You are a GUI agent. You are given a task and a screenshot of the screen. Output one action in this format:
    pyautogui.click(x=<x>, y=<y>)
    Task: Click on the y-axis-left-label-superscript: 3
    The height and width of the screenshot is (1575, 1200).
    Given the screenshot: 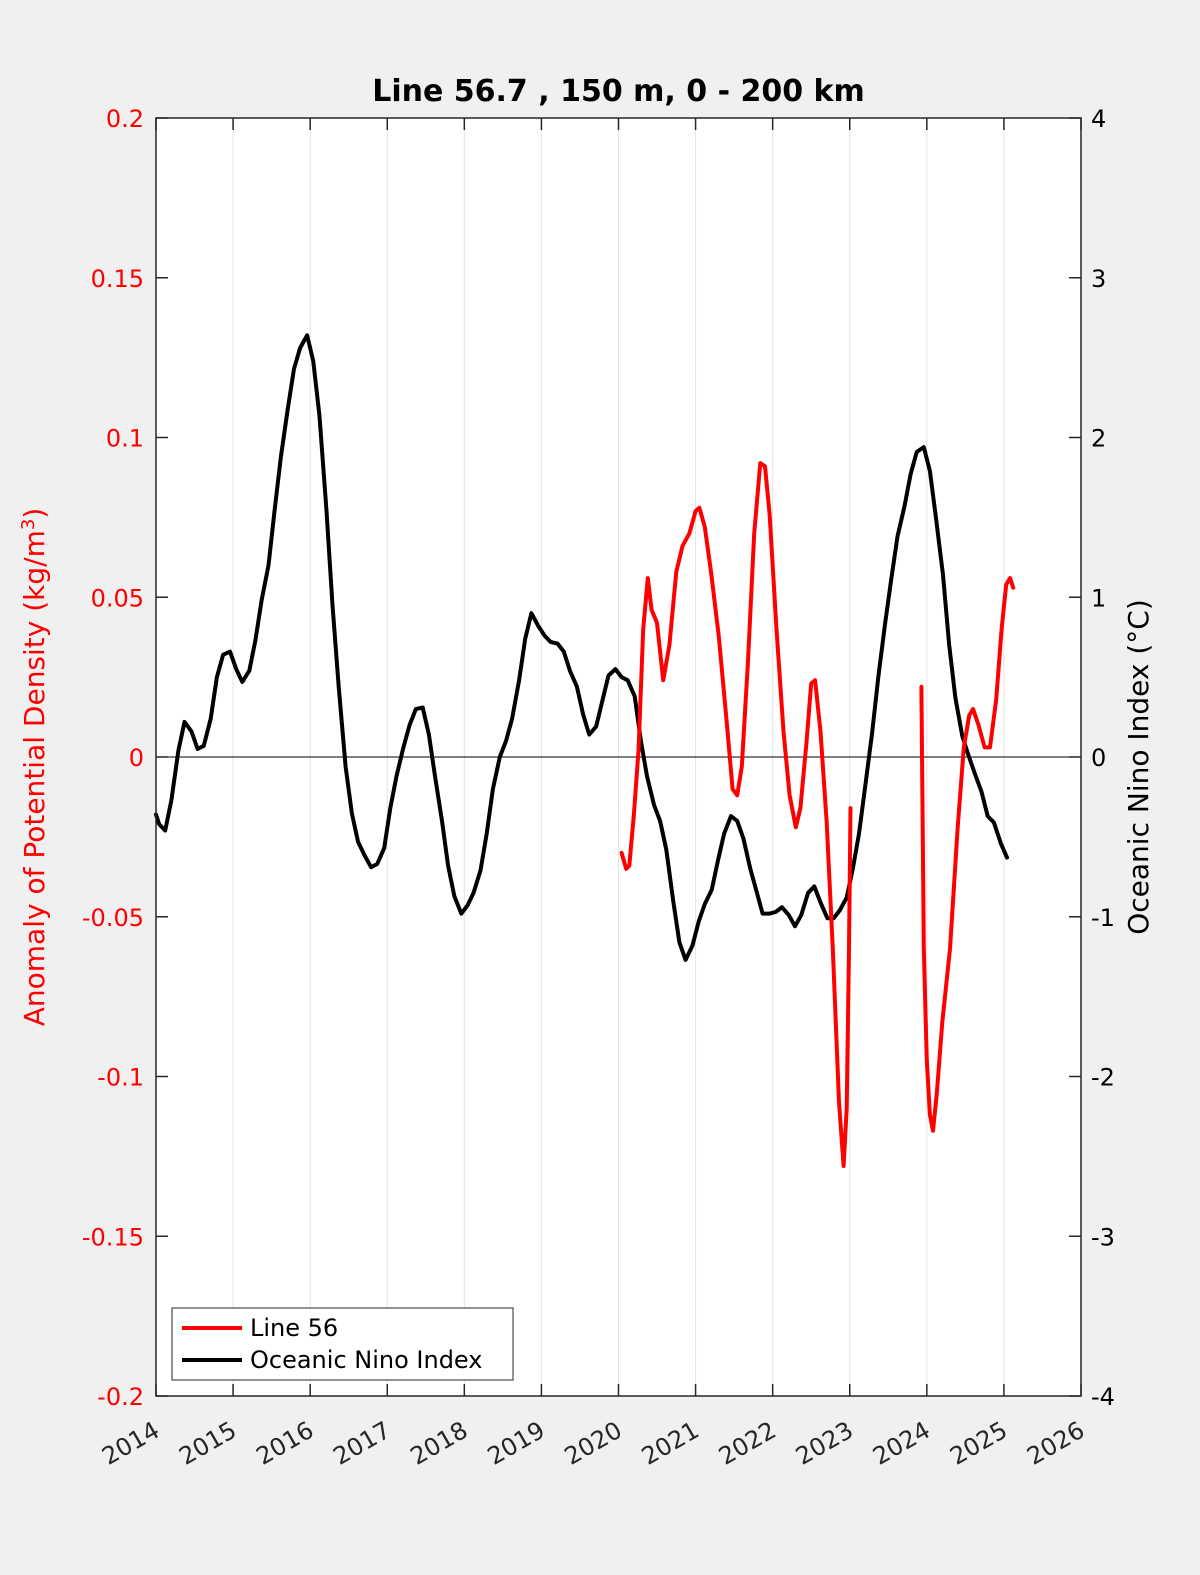 What is the action you would take?
    pyautogui.click(x=28, y=524)
    